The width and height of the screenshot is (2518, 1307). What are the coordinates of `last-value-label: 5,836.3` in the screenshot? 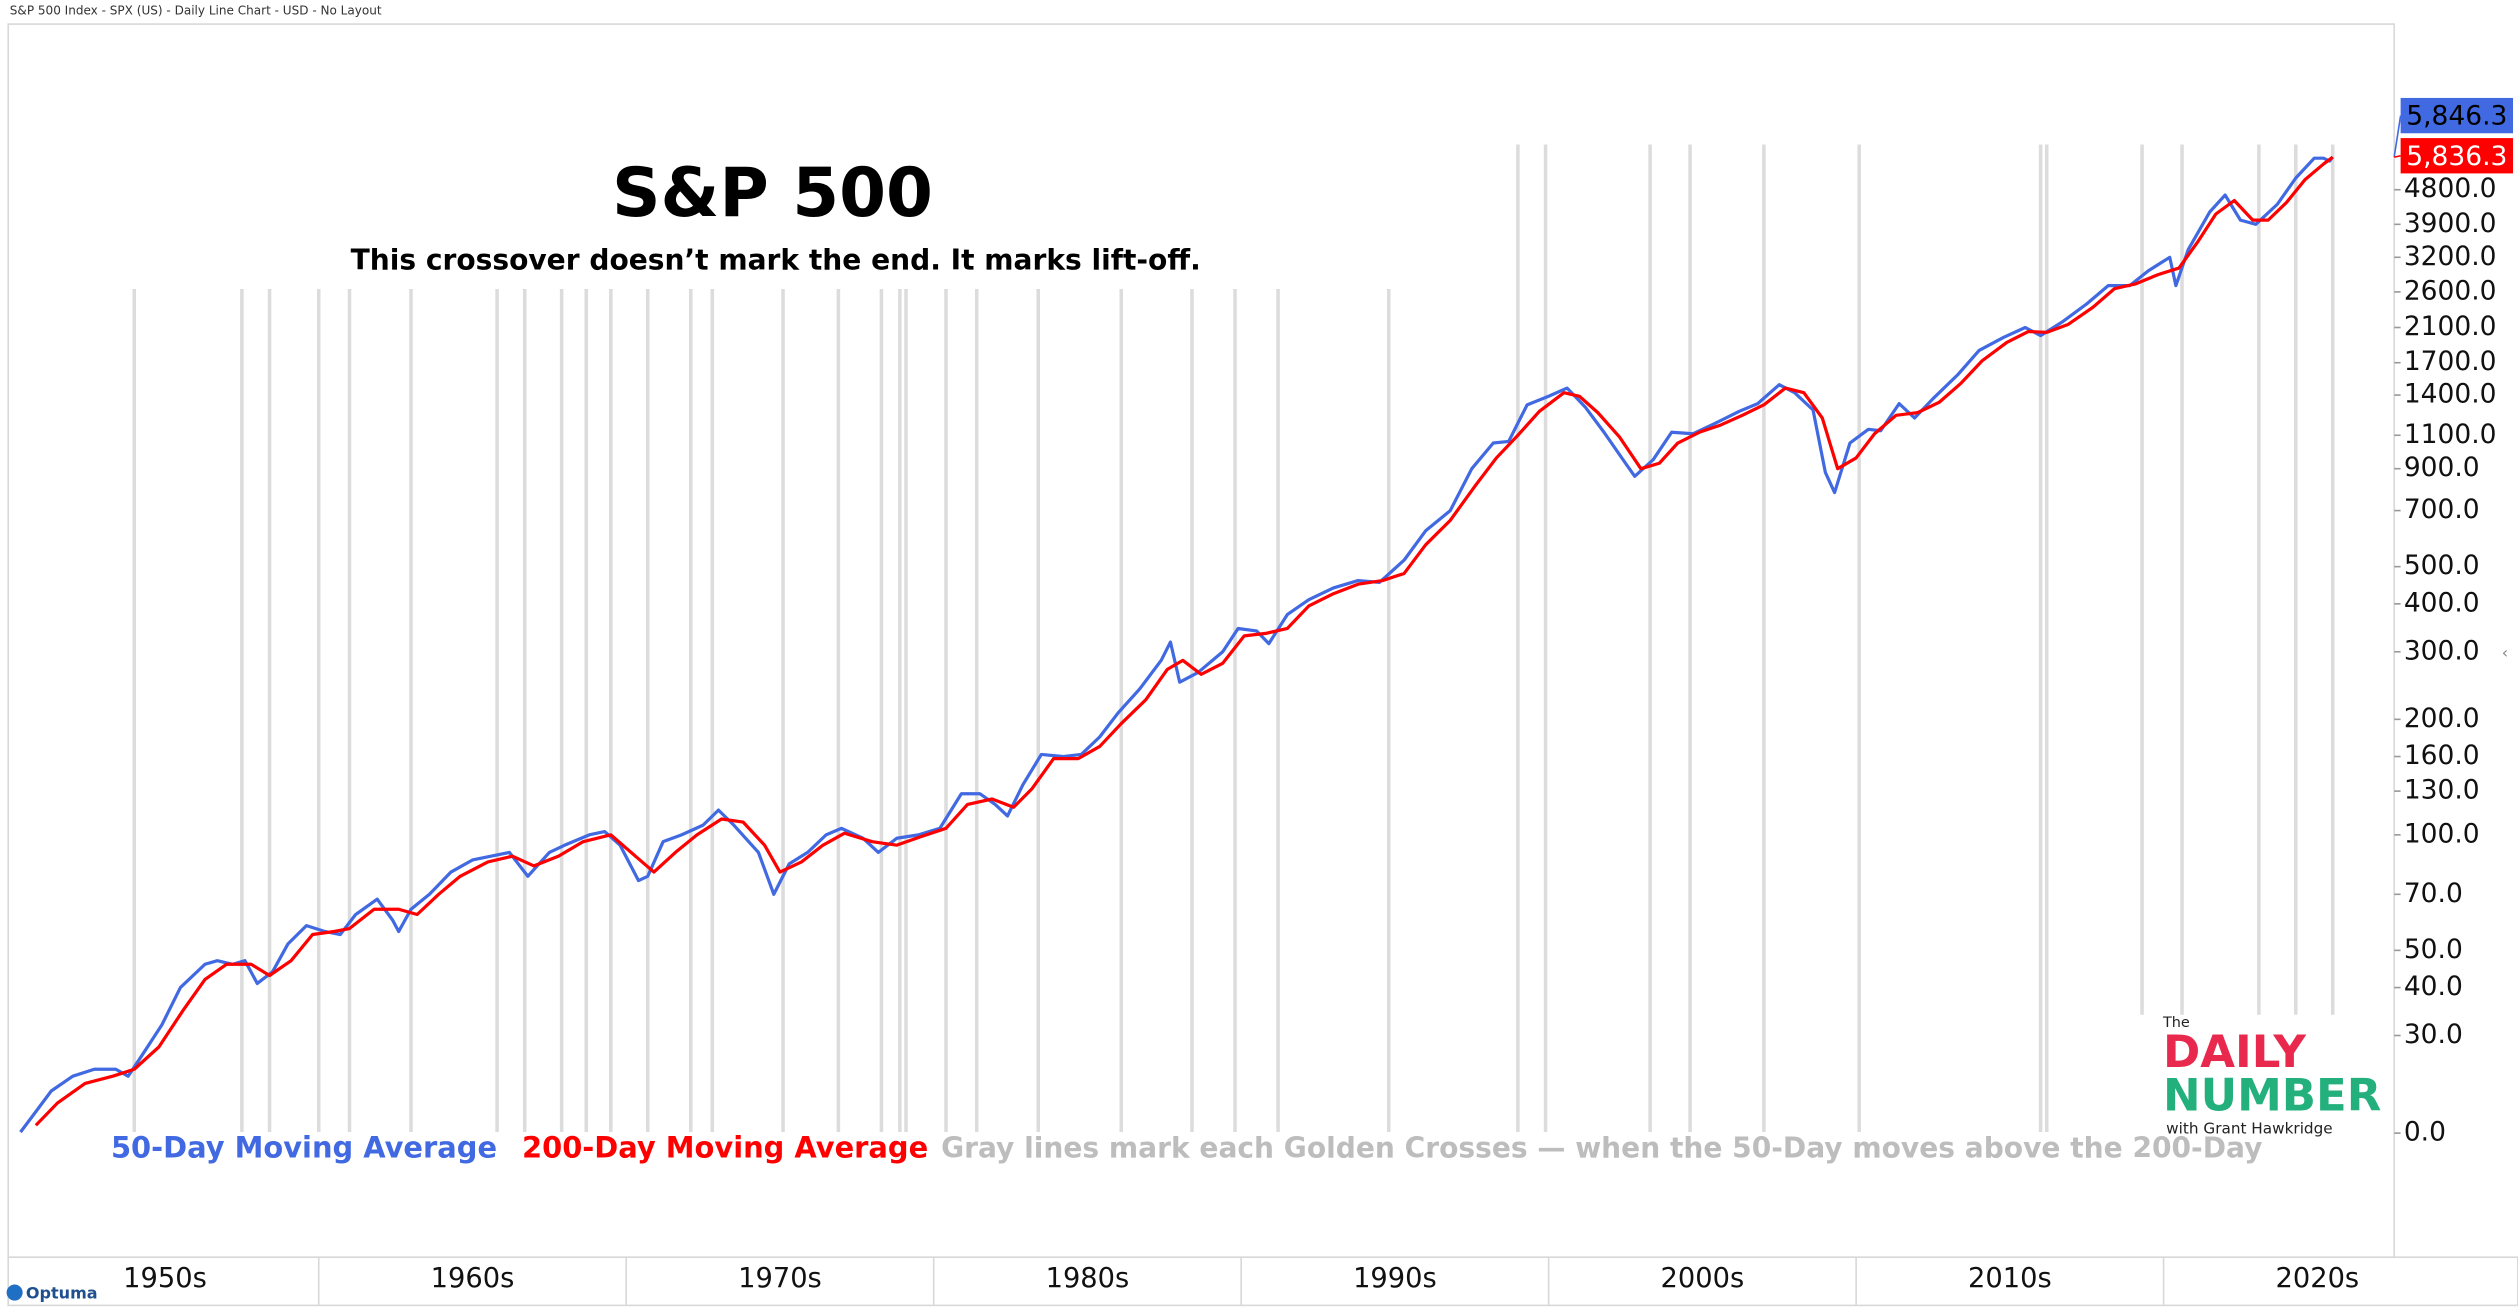 It's located at (2456, 156).